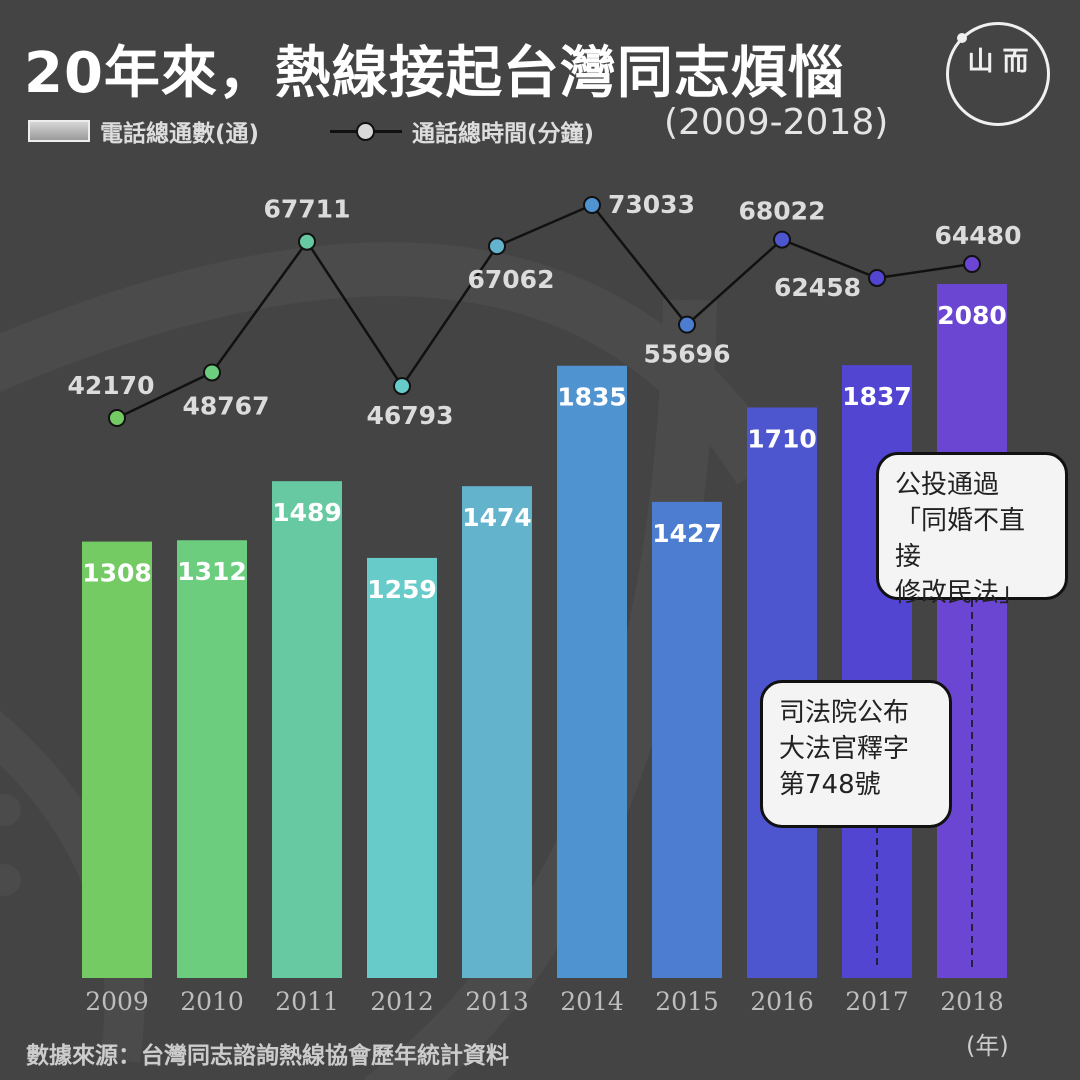 Image resolution: width=1080 pixels, height=1080 pixels. I want to click on x-tick-2010: 2010, so click(212, 1001).